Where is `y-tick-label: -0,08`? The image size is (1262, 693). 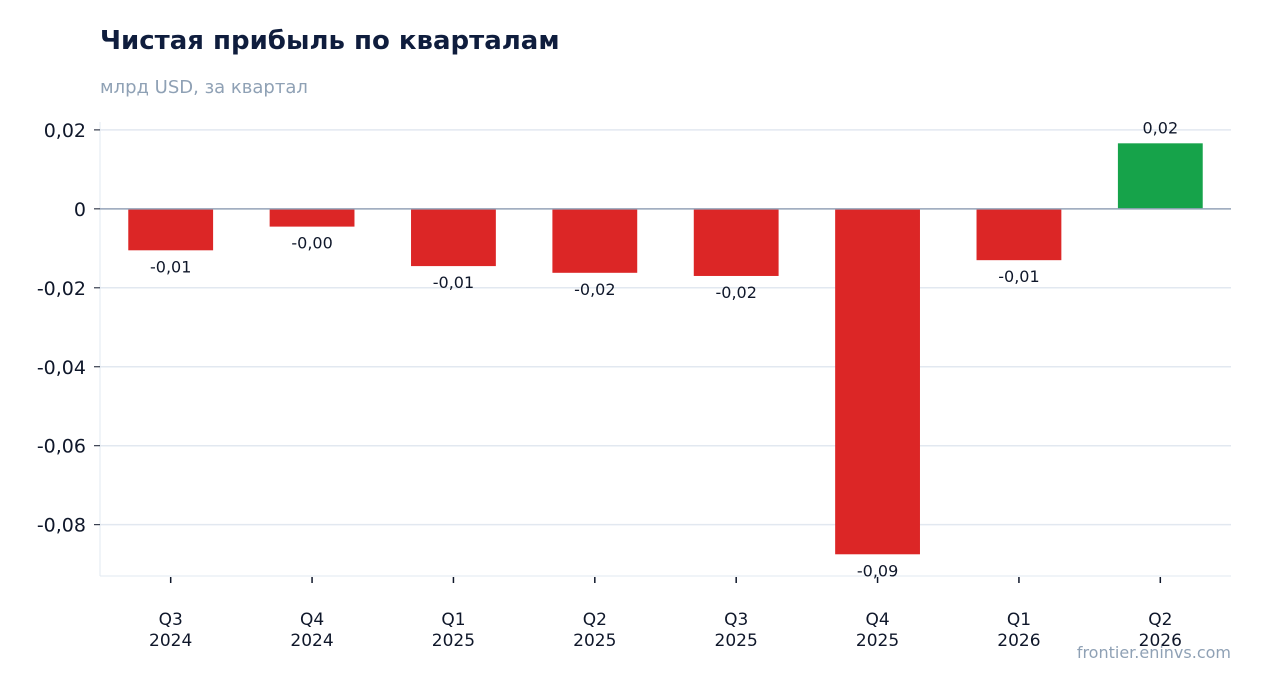
y-tick-label: -0,08 is located at coordinates (61, 526).